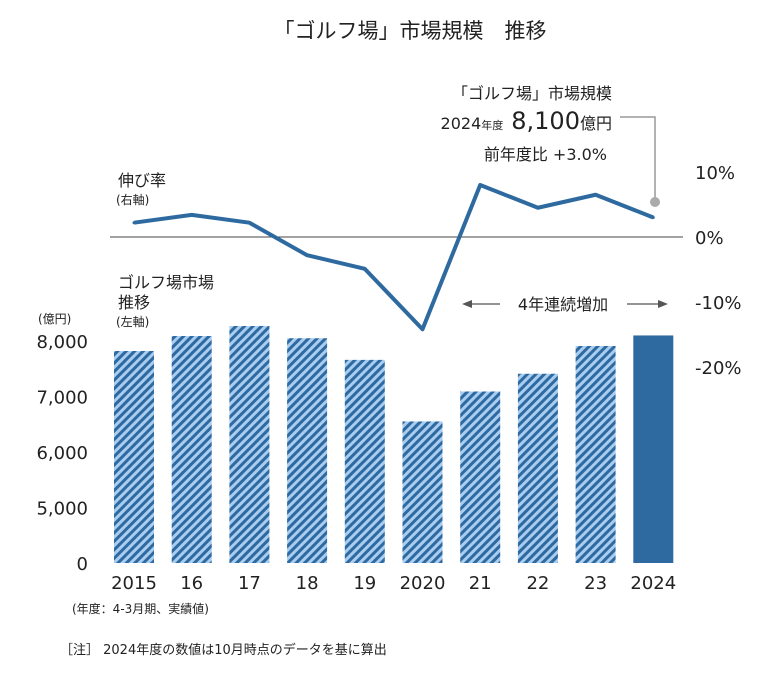 Image resolution: width=780 pixels, height=691 pixels. Describe the element at coordinates (166, 282) in the screenshot. I see `bar-series-label-1: ゴルフ場市場` at that location.